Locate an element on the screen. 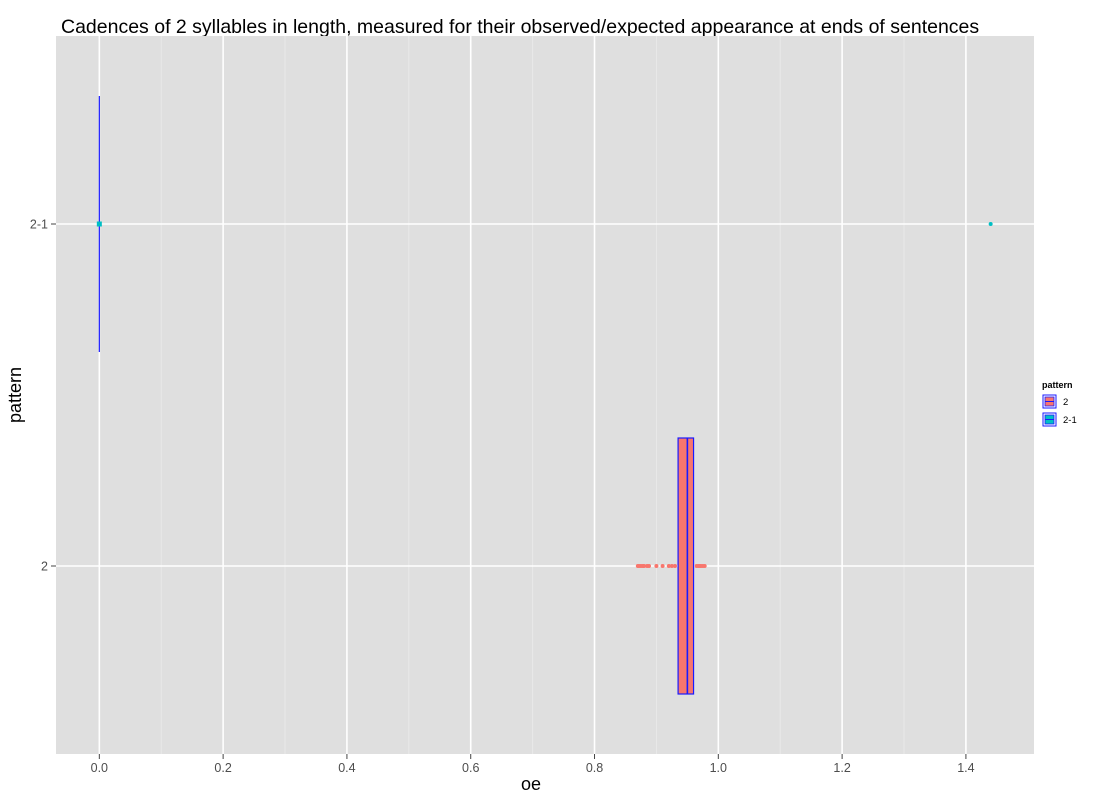 The width and height of the screenshot is (1100, 805). y-tick-label: 2-1 is located at coordinates (39, 225).